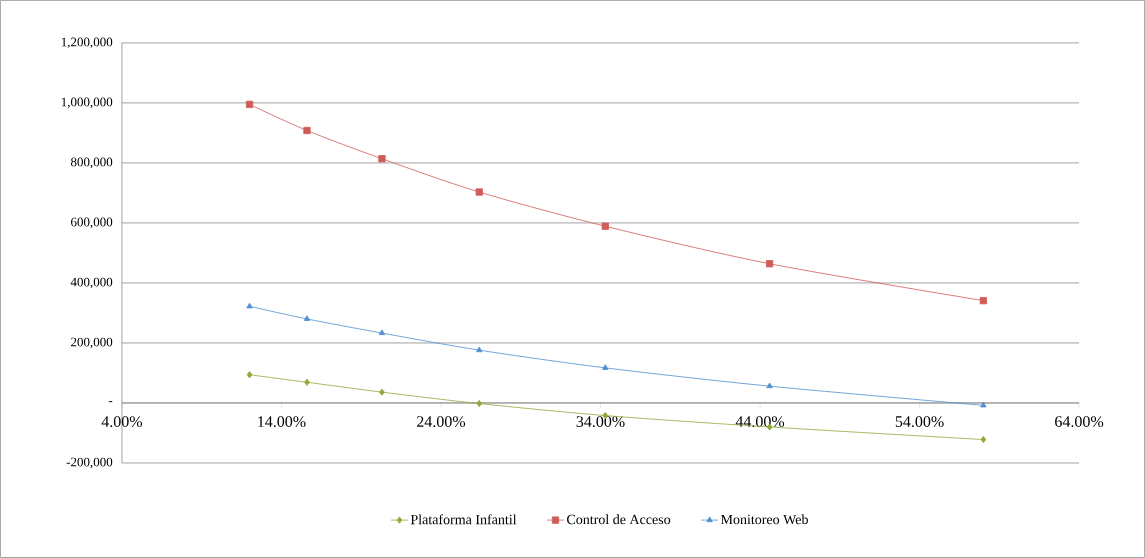 The image size is (1145, 558). I want to click on y-tick-label: -200,000, so click(89, 463).